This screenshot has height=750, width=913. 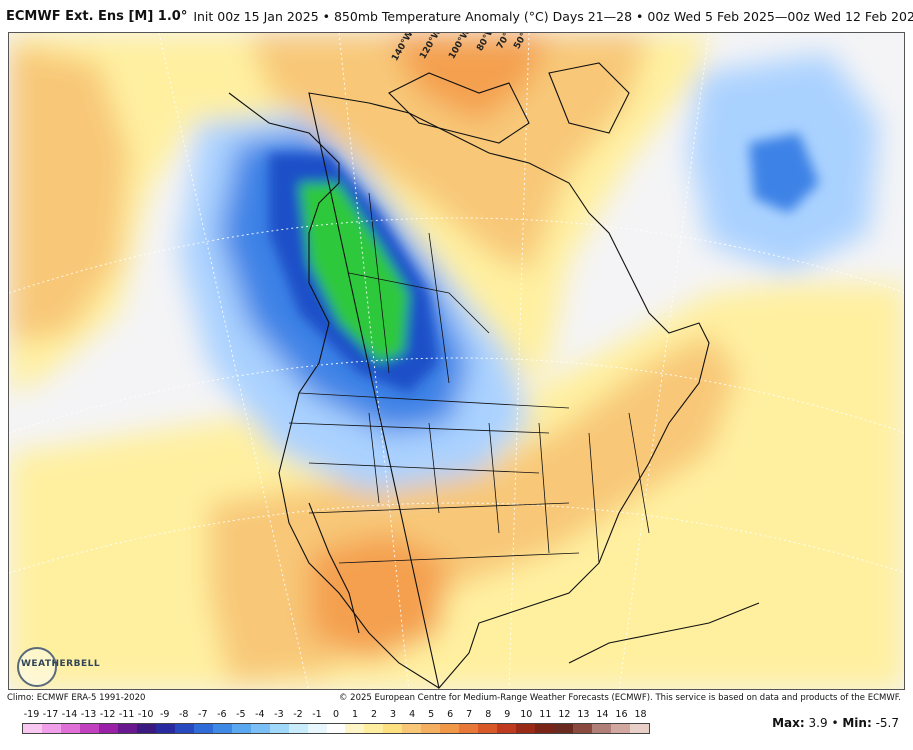 What do you see at coordinates (61, 664) in the screenshot?
I see `logo-text: WEATHERBELL` at bounding box center [61, 664].